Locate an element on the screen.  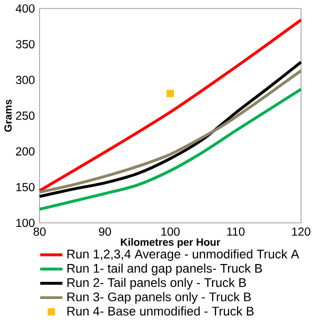
y-tick-label: 400 is located at coordinates (25, 8).